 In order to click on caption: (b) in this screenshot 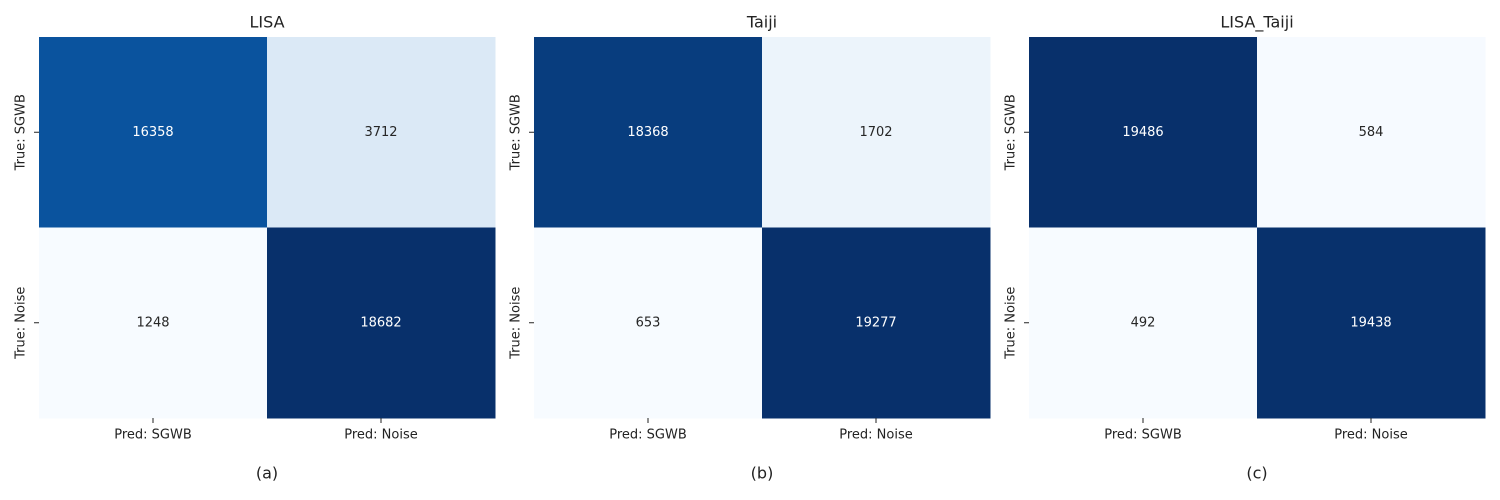, I will do `click(762, 473)`.